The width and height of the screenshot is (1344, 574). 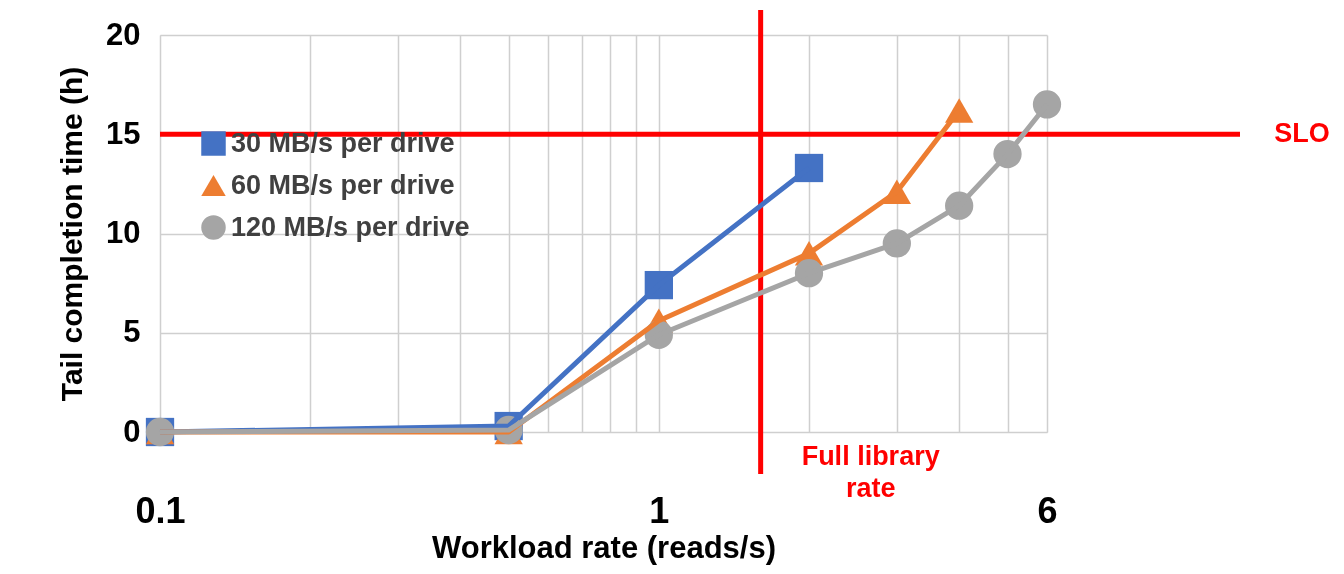 What do you see at coordinates (604, 547) in the screenshot?
I see `x-axis-title: Workload rate (reads/s)` at bounding box center [604, 547].